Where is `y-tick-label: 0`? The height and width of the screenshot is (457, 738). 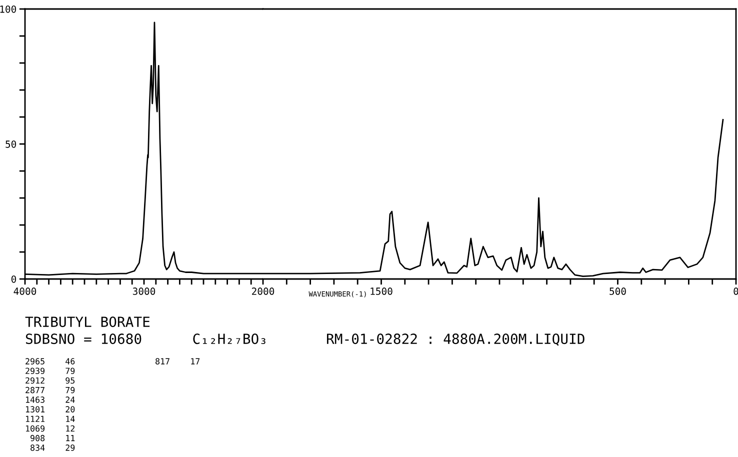
y-tick-label: 0 is located at coordinates (13, 279).